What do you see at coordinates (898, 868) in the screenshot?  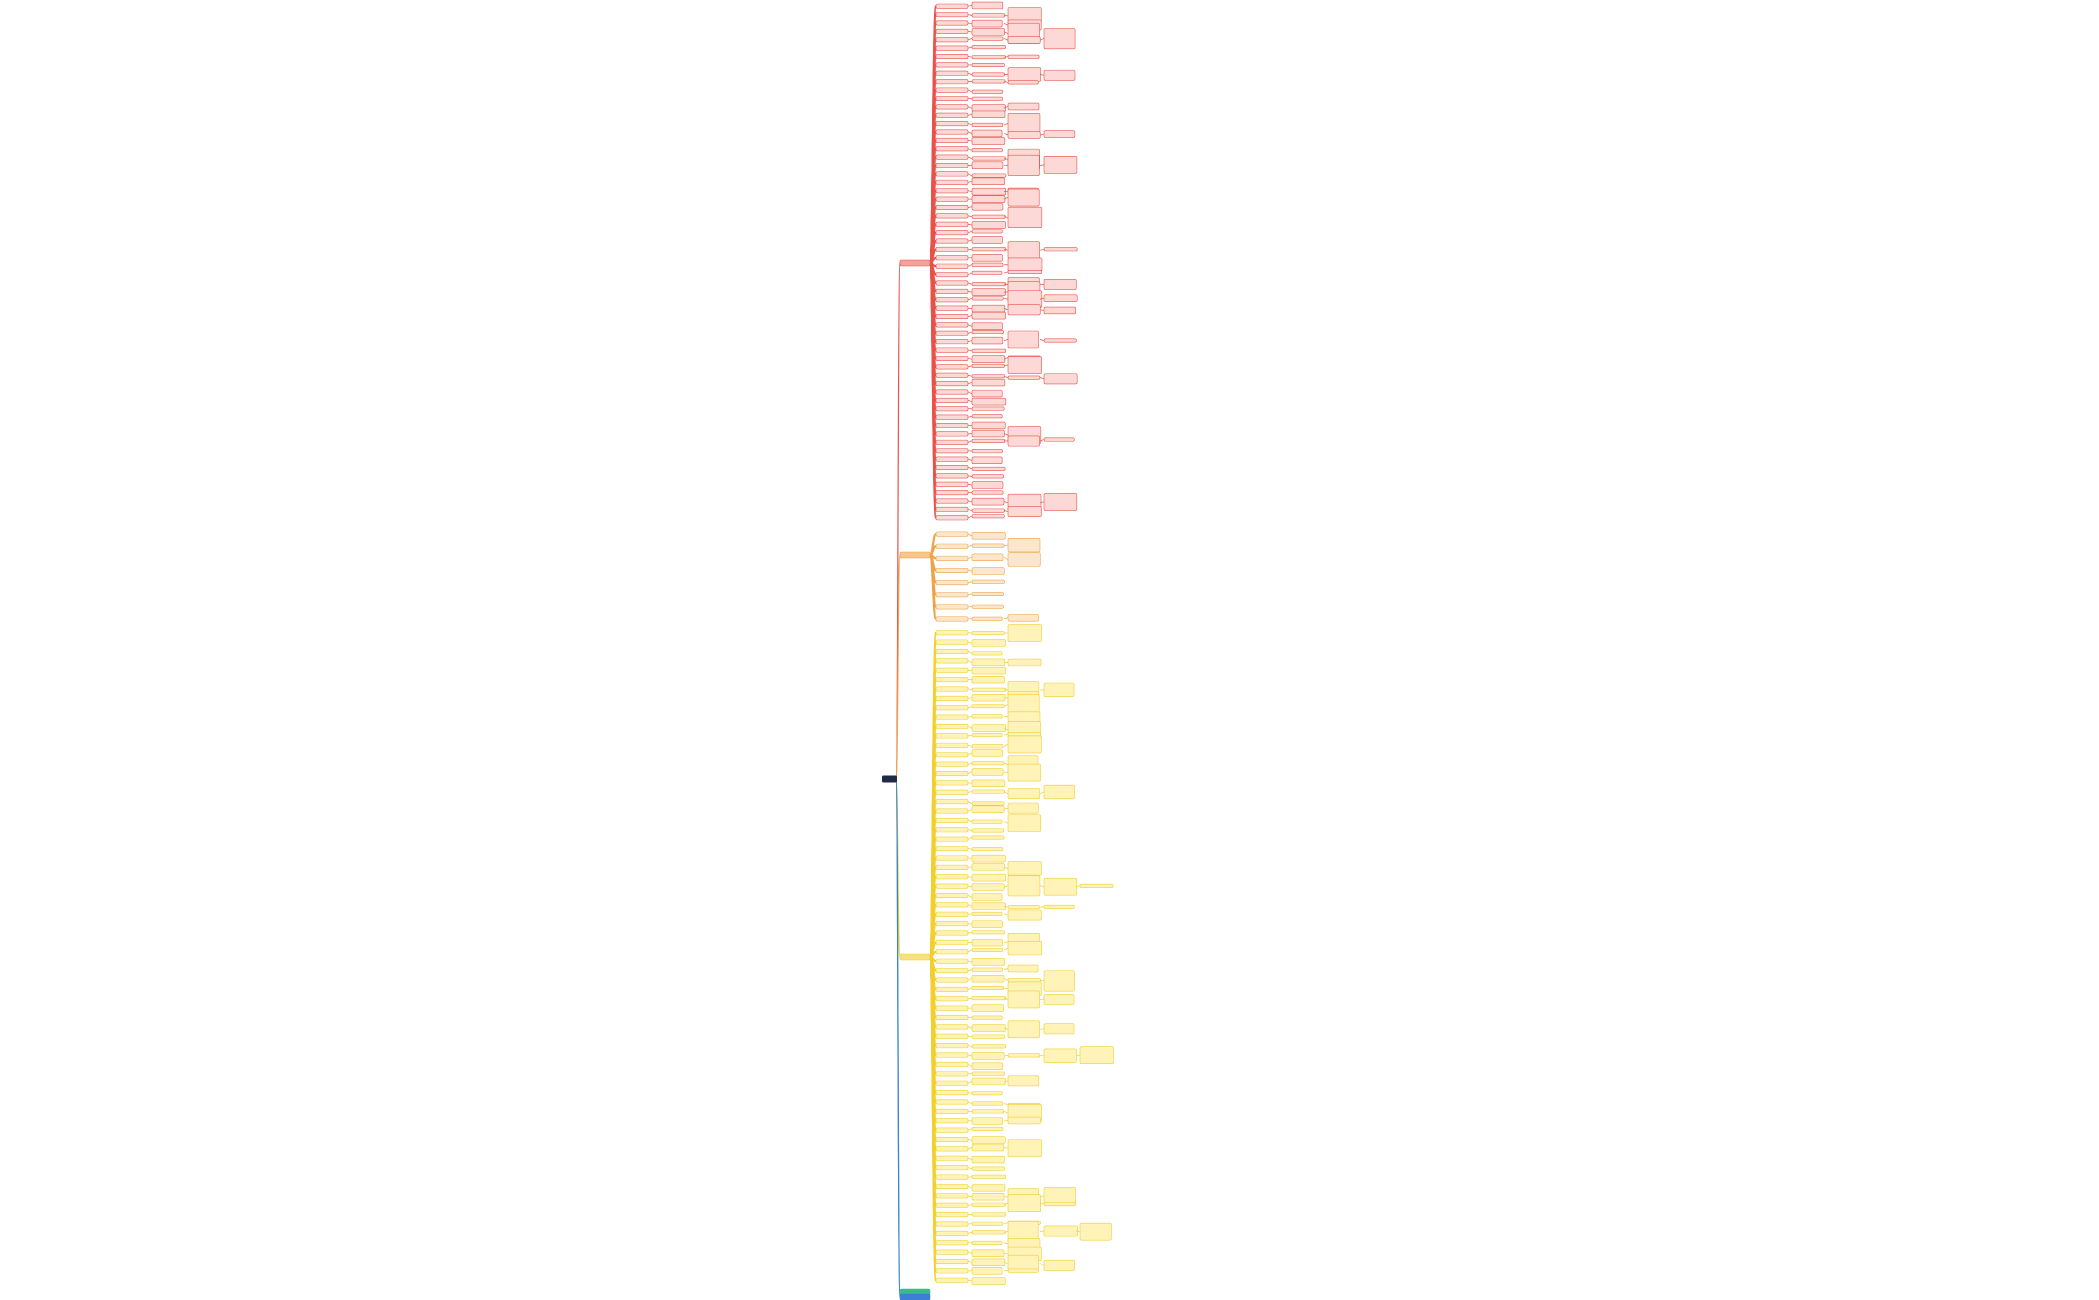 I see `branch-link` at bounding box center [898, 868].